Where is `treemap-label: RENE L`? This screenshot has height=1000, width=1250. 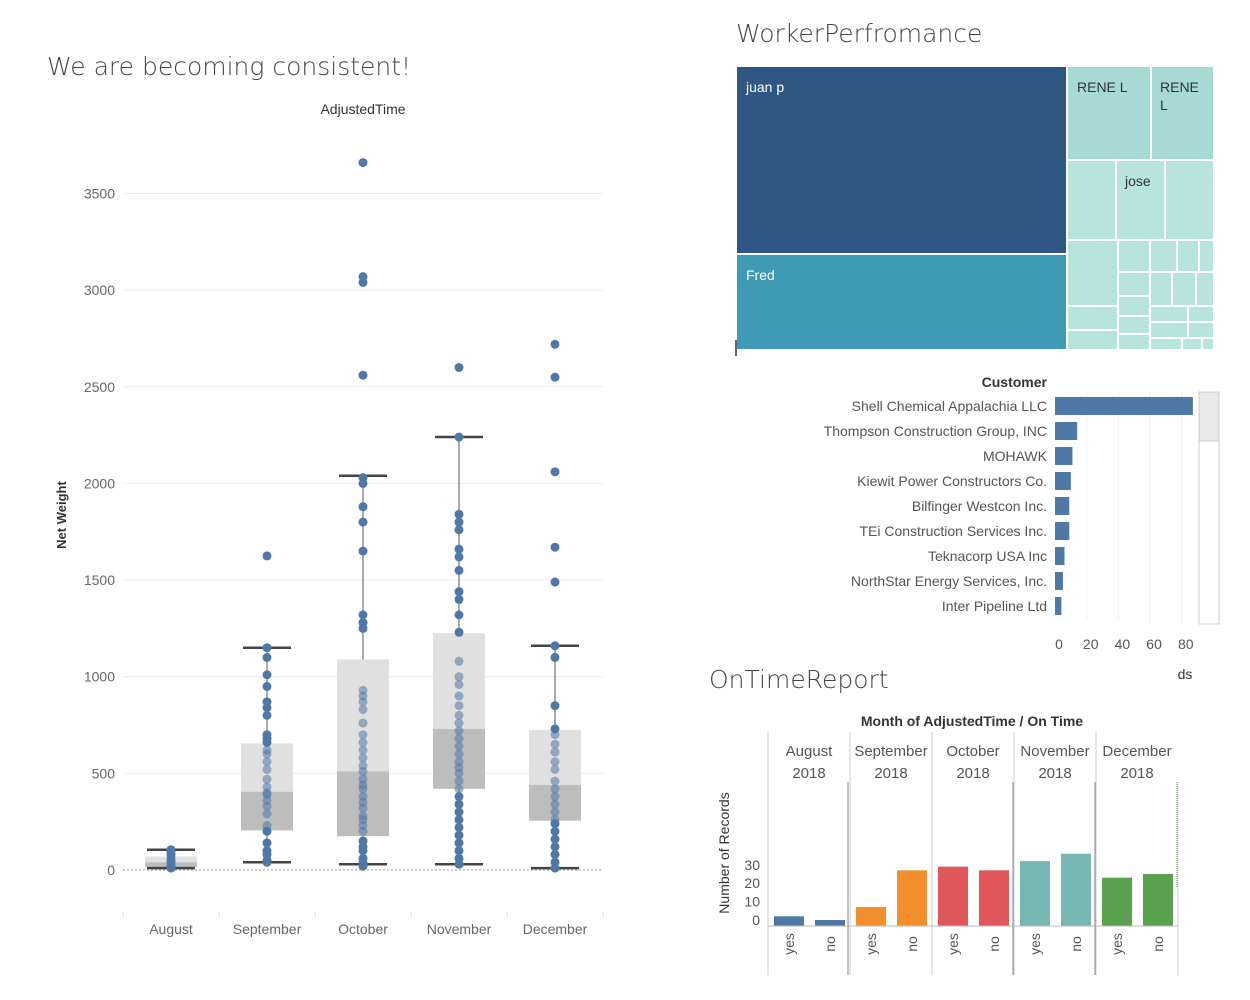
treemap-label: RENE L is located at coordinates (1179, 96).